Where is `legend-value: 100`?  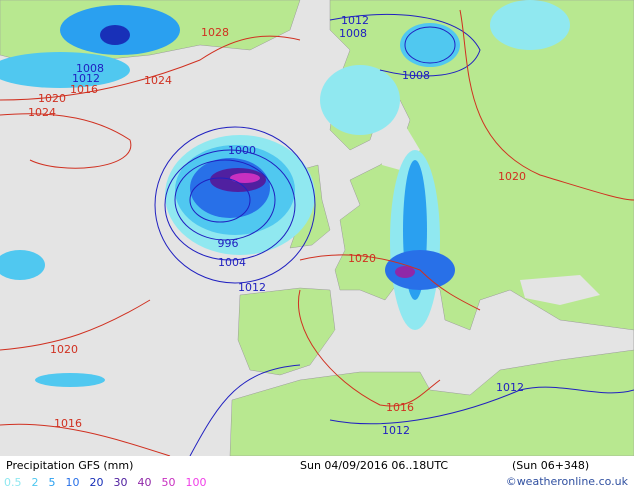
legend-value: 100 is located at coordinates (196, 482).